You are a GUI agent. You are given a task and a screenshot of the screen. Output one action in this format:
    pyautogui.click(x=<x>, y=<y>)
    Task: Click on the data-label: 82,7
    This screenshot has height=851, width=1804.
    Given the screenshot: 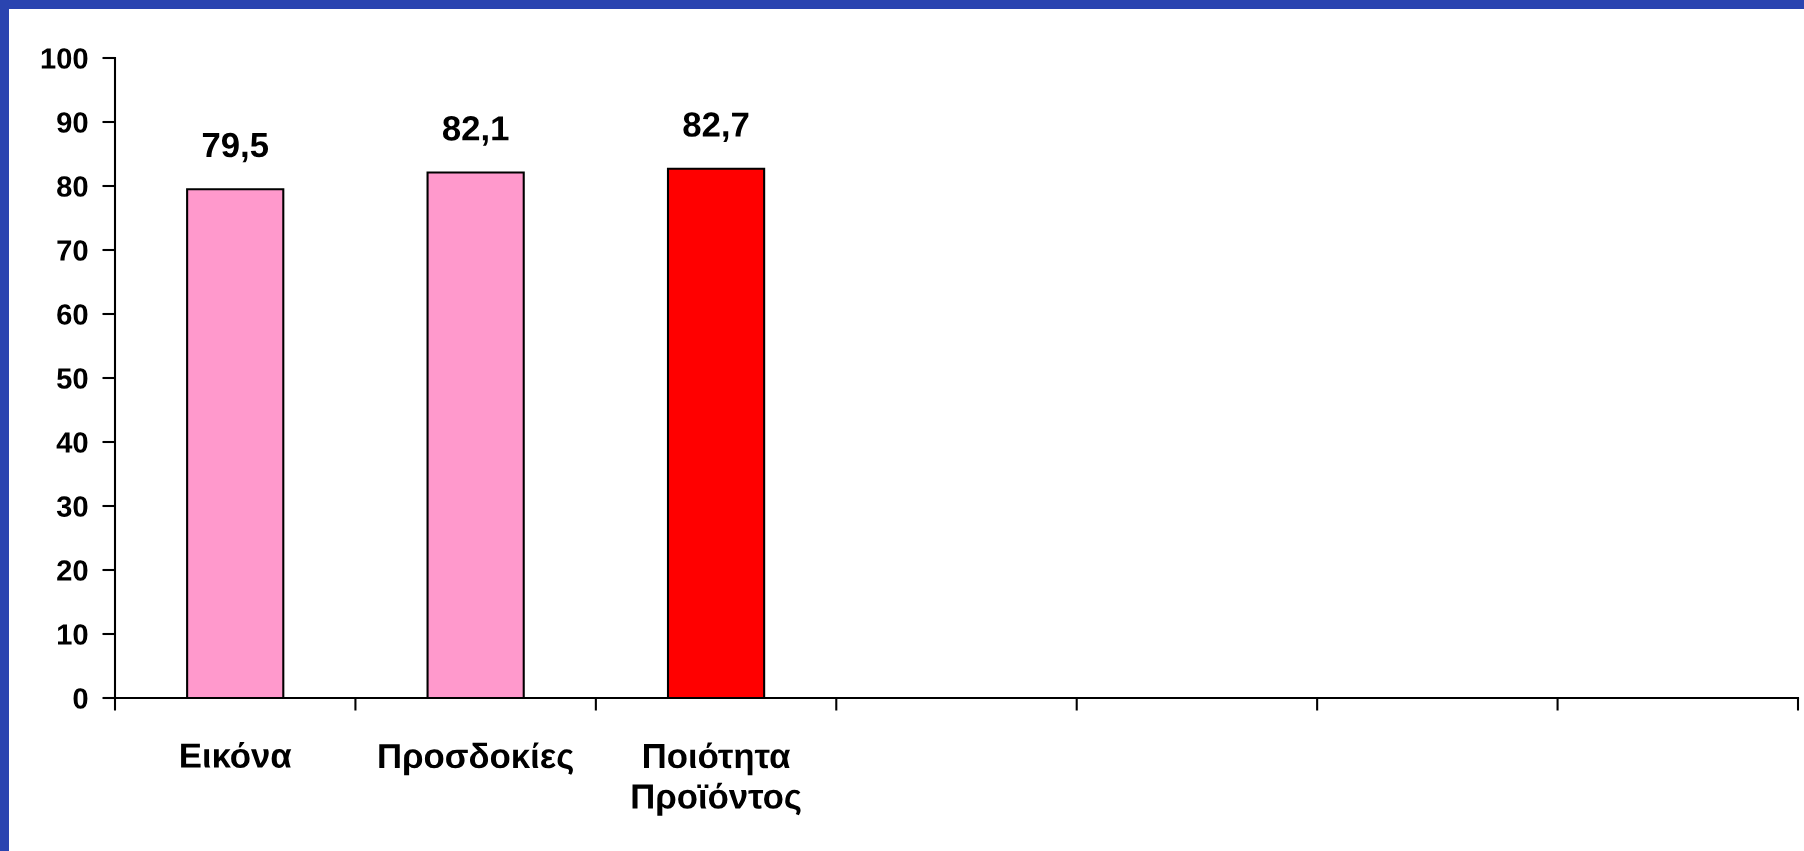 What is the action you would take?
    pyautogui.click(x=716, y=127)
    